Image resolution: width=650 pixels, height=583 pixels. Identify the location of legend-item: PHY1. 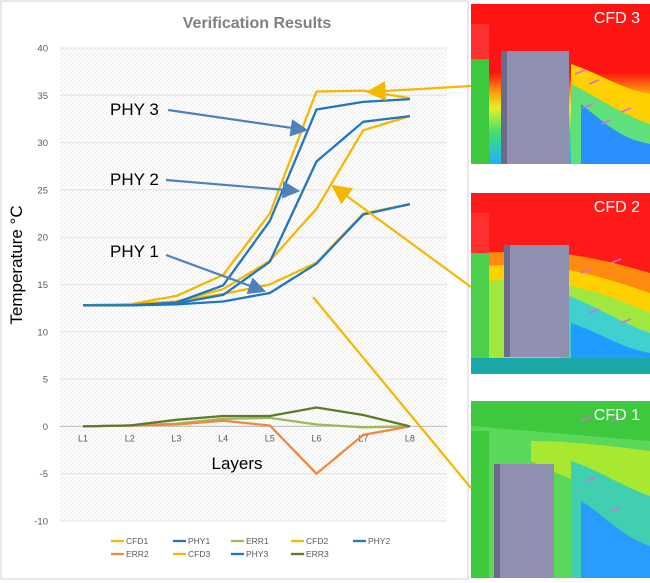
(199, 541).